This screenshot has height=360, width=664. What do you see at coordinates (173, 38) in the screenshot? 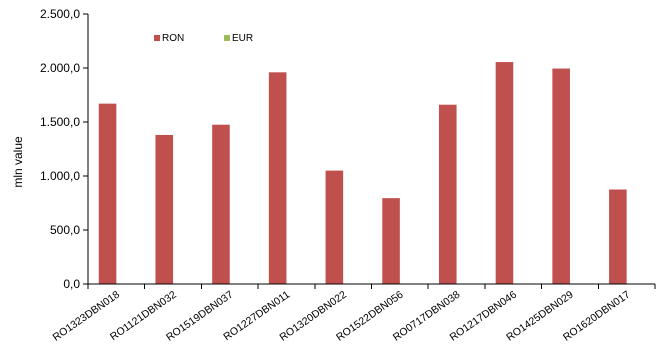
I see `legend-label: RON` at bounding box center [173, 38].